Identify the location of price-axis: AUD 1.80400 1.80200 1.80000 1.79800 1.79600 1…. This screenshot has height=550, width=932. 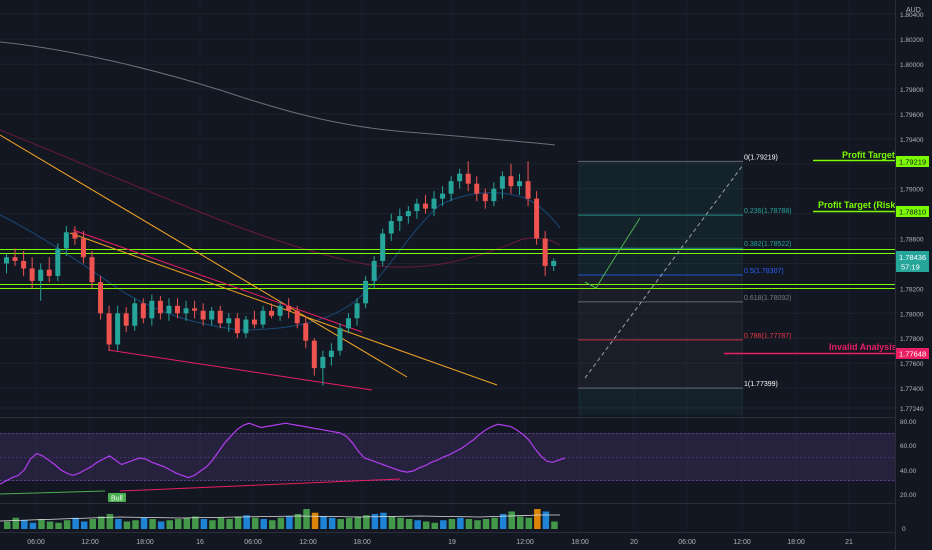
(913, 275).